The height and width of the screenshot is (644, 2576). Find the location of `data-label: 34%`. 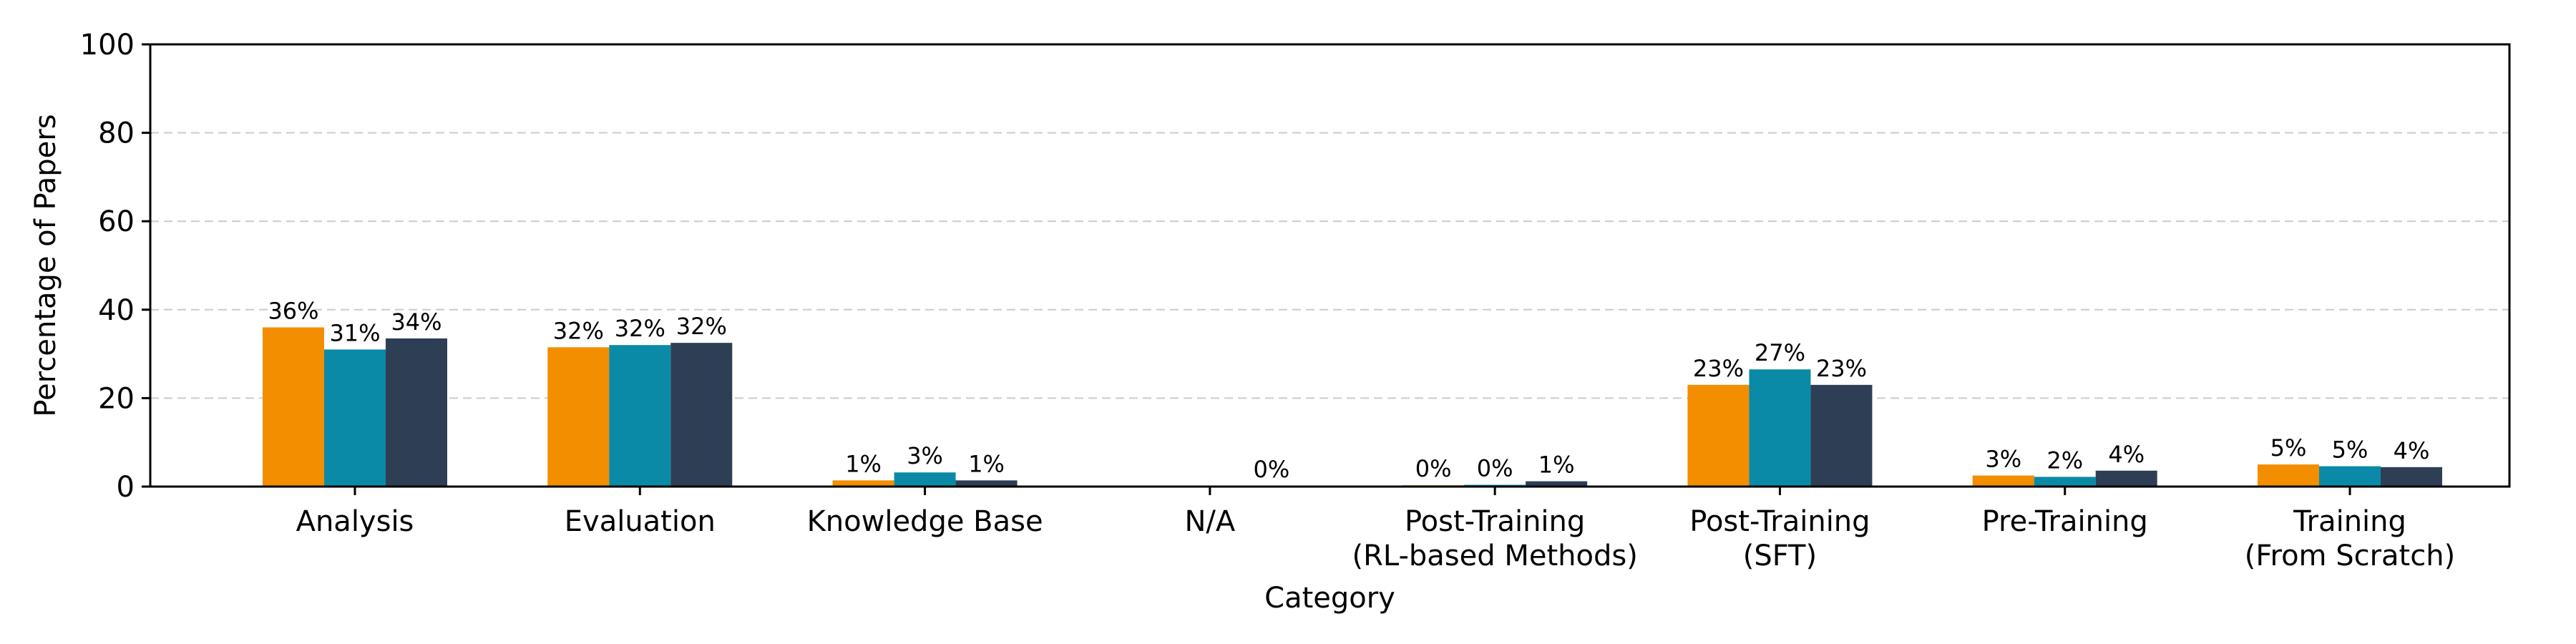

data-label: 34% is located at coordinates (416, 322).